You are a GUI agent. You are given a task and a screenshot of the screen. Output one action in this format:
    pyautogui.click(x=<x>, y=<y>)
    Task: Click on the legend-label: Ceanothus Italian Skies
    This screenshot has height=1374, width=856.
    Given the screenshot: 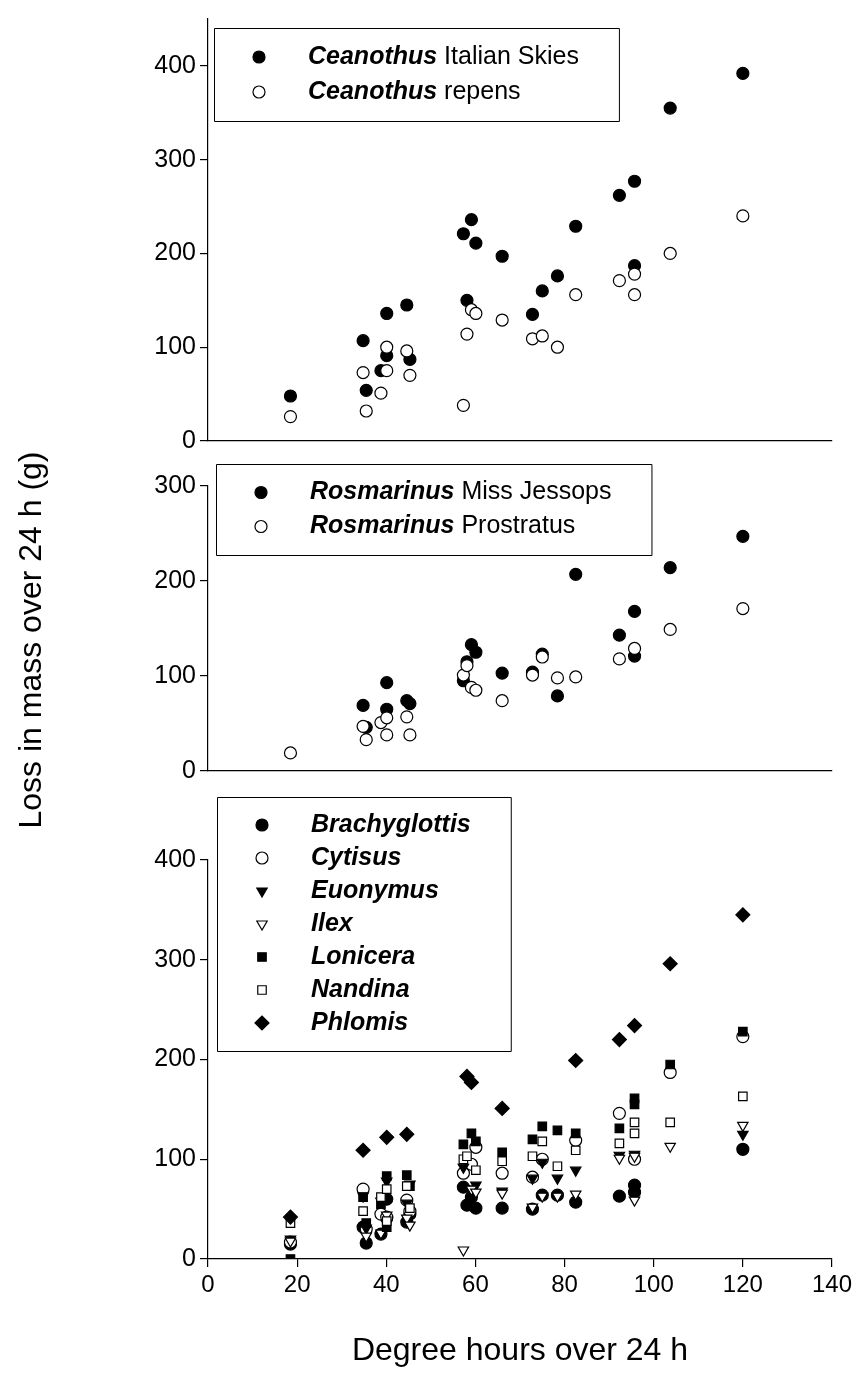 What is the action you would take?
    pyautogui.click(x=443, y=54)
    